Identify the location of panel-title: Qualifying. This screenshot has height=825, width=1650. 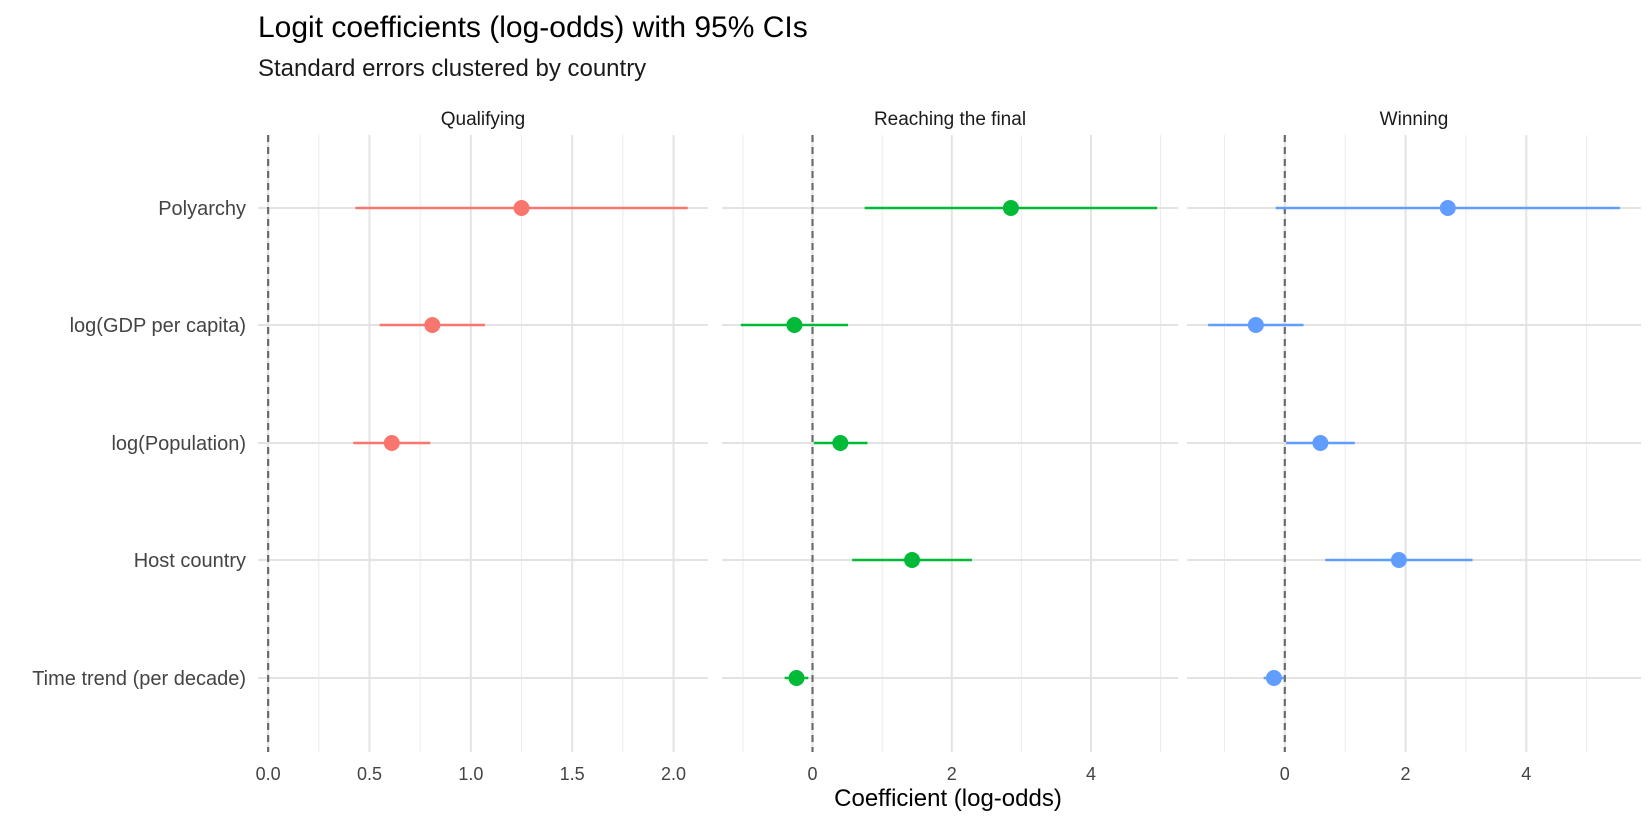
(483, 119).